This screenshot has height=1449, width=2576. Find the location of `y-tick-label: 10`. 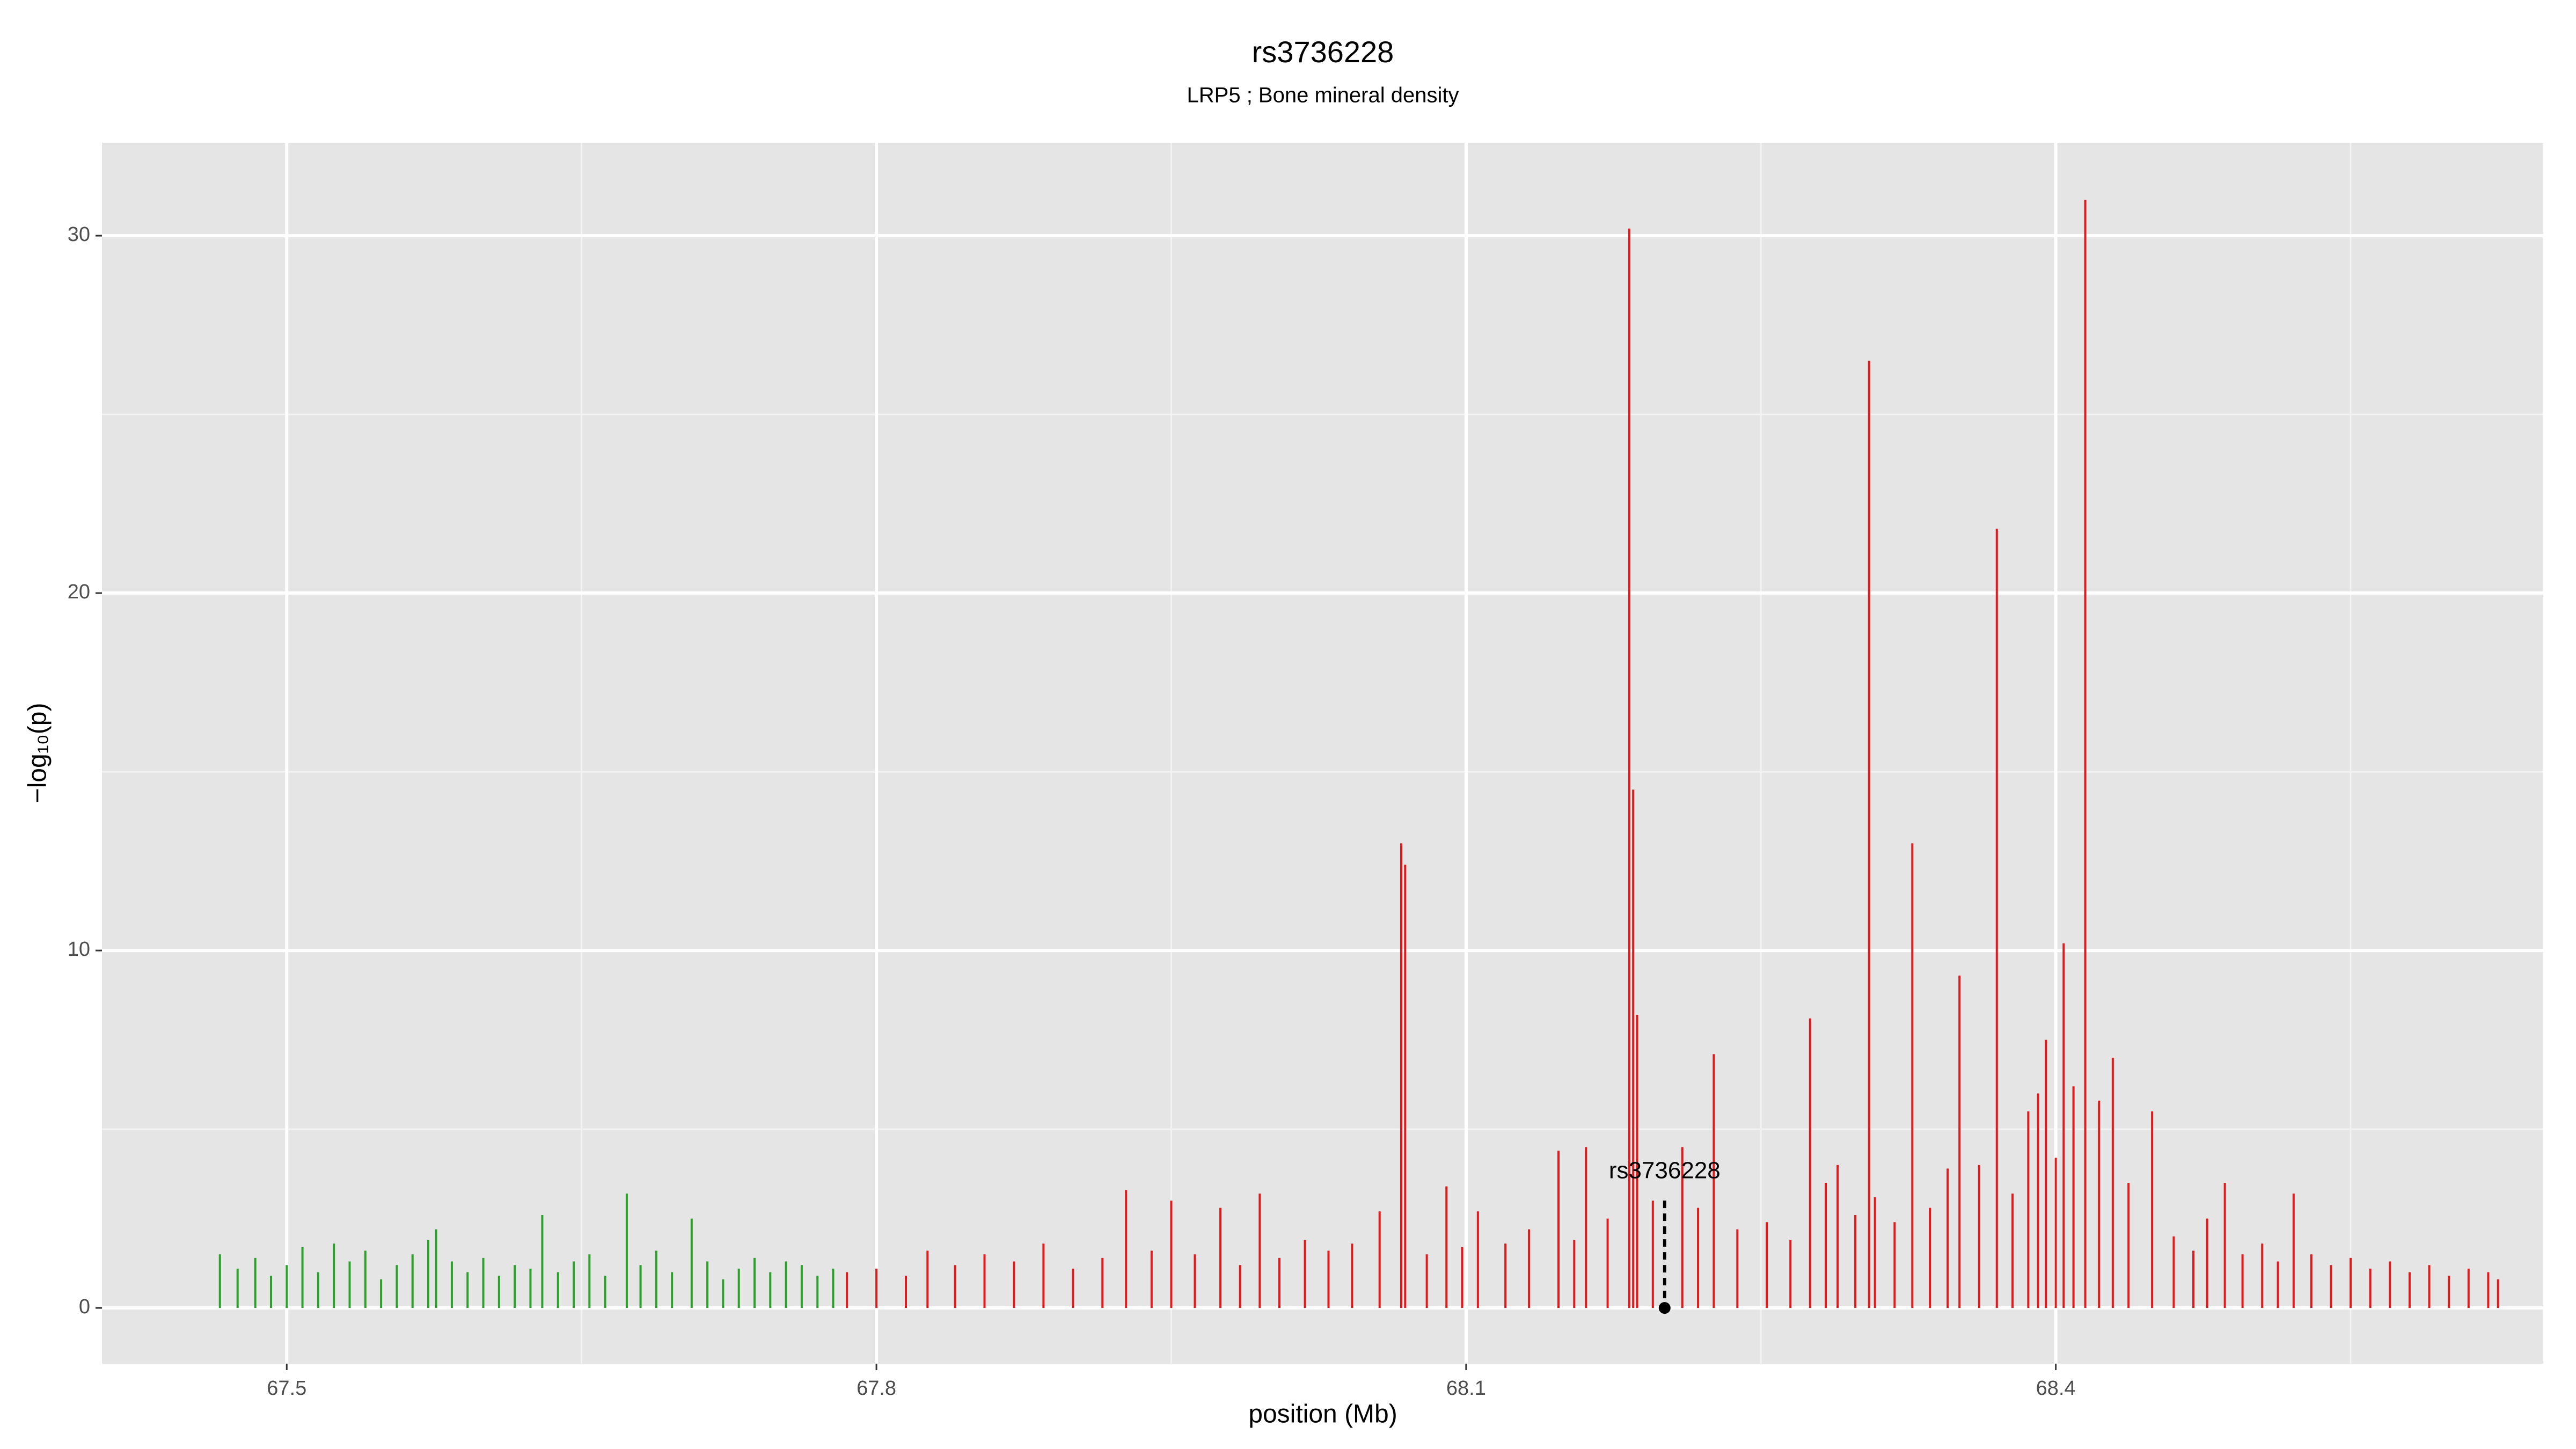

y-tick-label: 10 is located at coordinates (79, 949).